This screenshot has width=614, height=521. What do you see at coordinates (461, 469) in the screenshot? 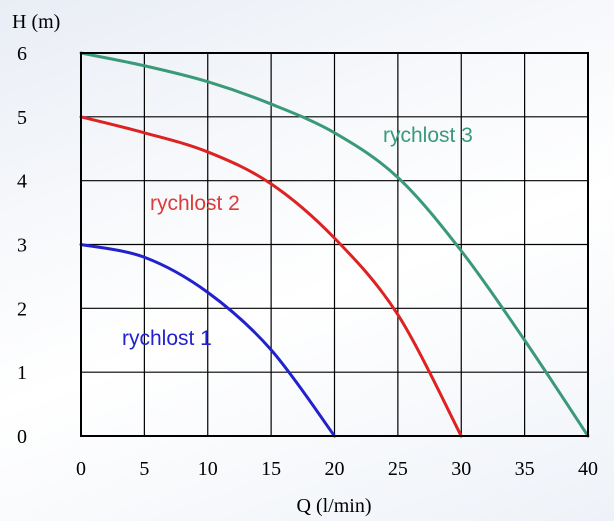
I see `x-tick-label: 30` at bounding box center [461, 469].